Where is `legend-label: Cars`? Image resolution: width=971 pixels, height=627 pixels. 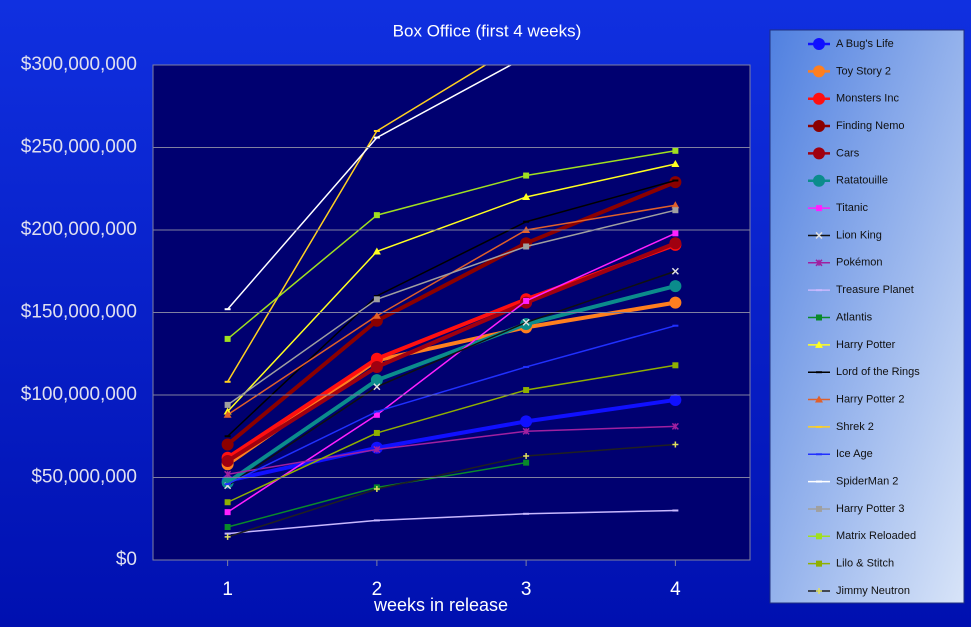 legend-label: Cars is located at coordinates (848, 153).